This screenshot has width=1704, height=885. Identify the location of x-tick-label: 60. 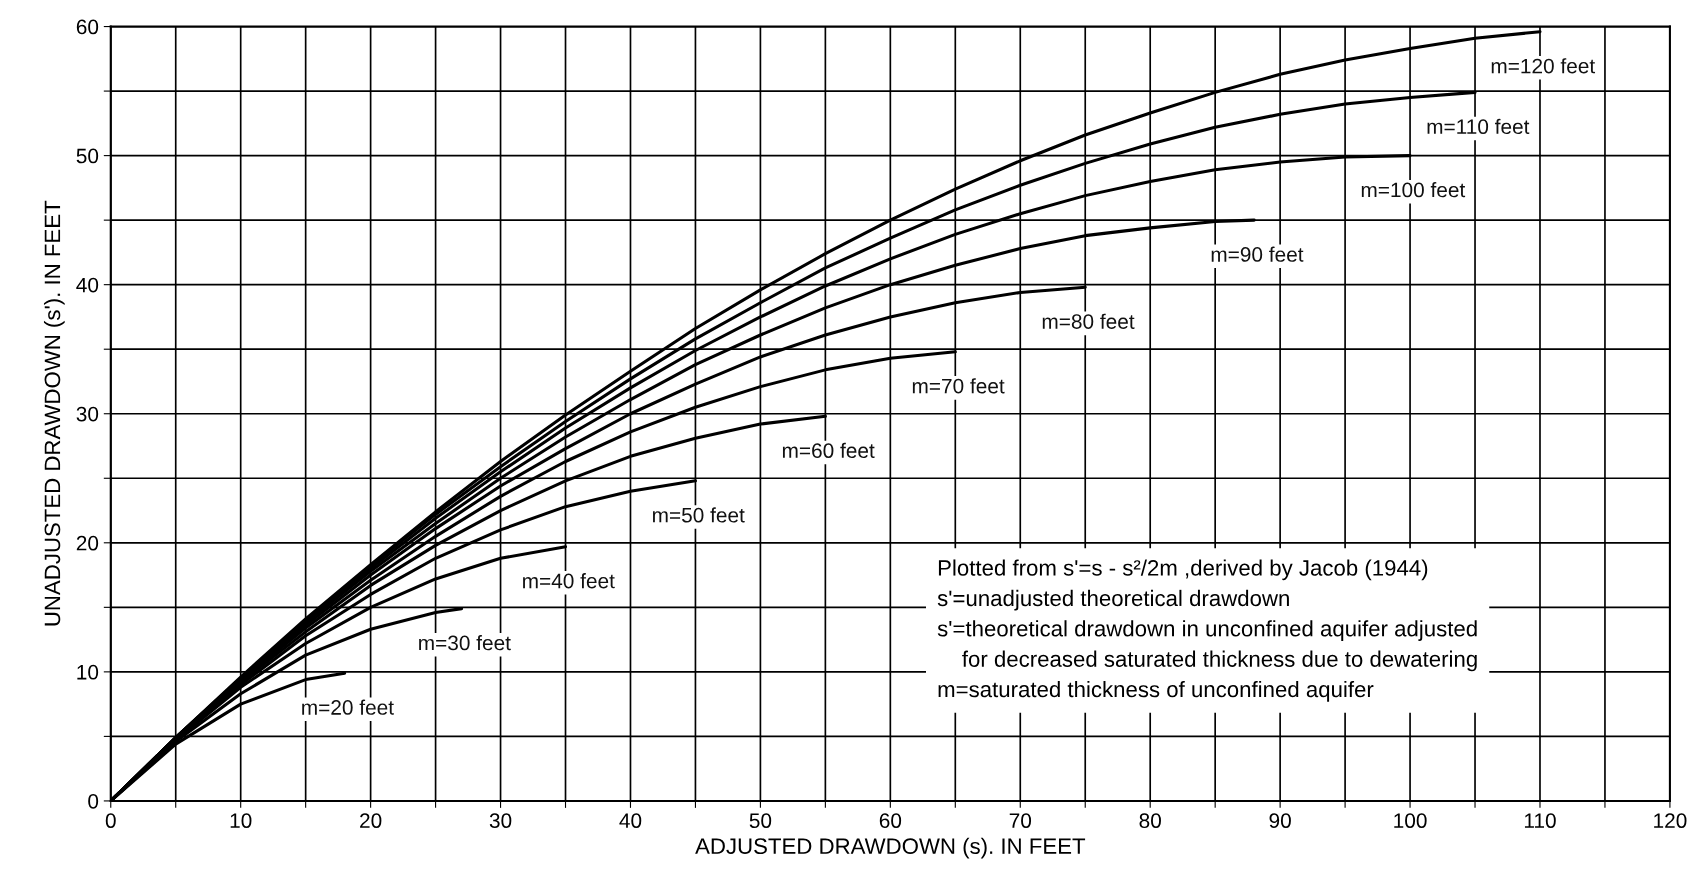
(890, 821).